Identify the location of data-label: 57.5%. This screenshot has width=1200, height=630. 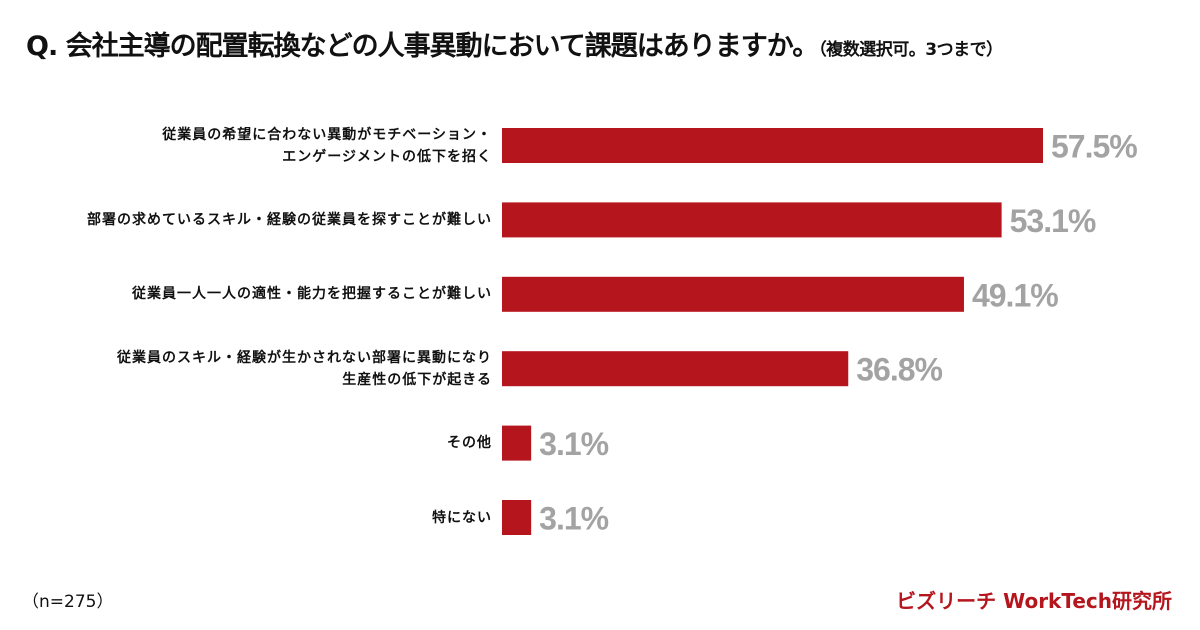
(1094, 147).